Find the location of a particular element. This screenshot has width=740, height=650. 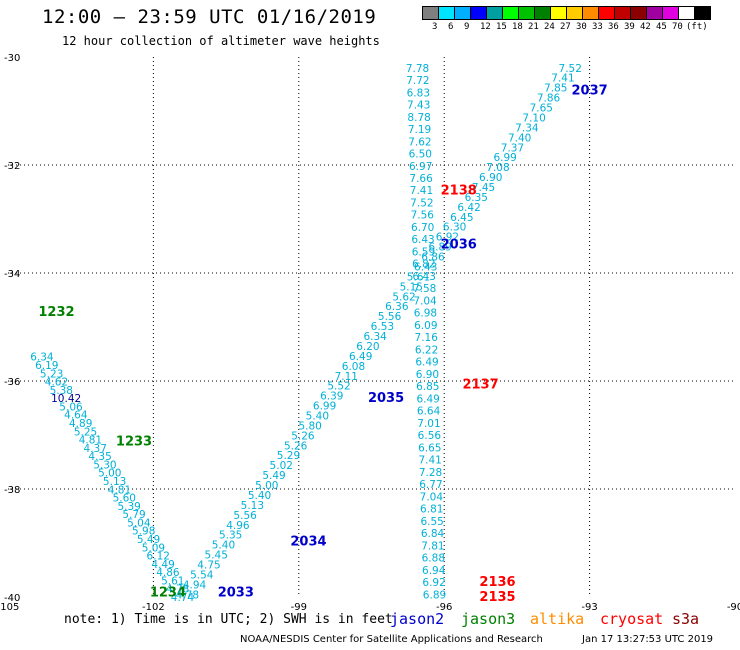

colorbar-label: 24 is located at coordinates (549, 27).